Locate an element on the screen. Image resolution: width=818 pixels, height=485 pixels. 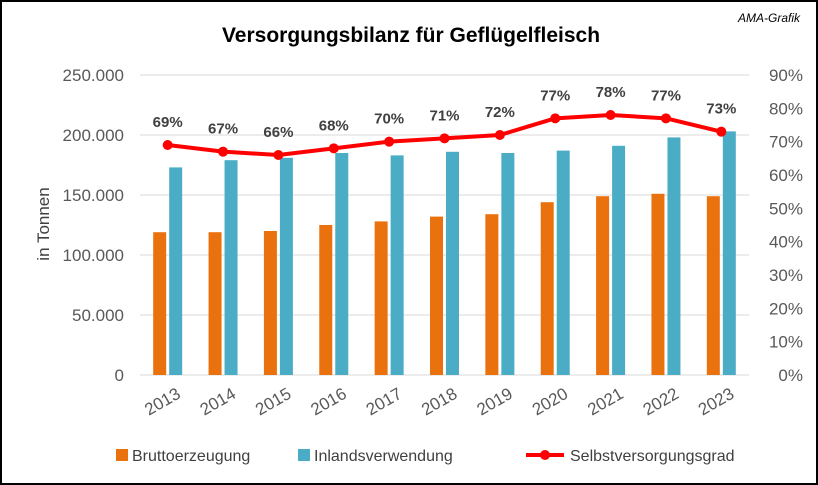
x-tick-label: 2018 is located at coordinates (439, 401).